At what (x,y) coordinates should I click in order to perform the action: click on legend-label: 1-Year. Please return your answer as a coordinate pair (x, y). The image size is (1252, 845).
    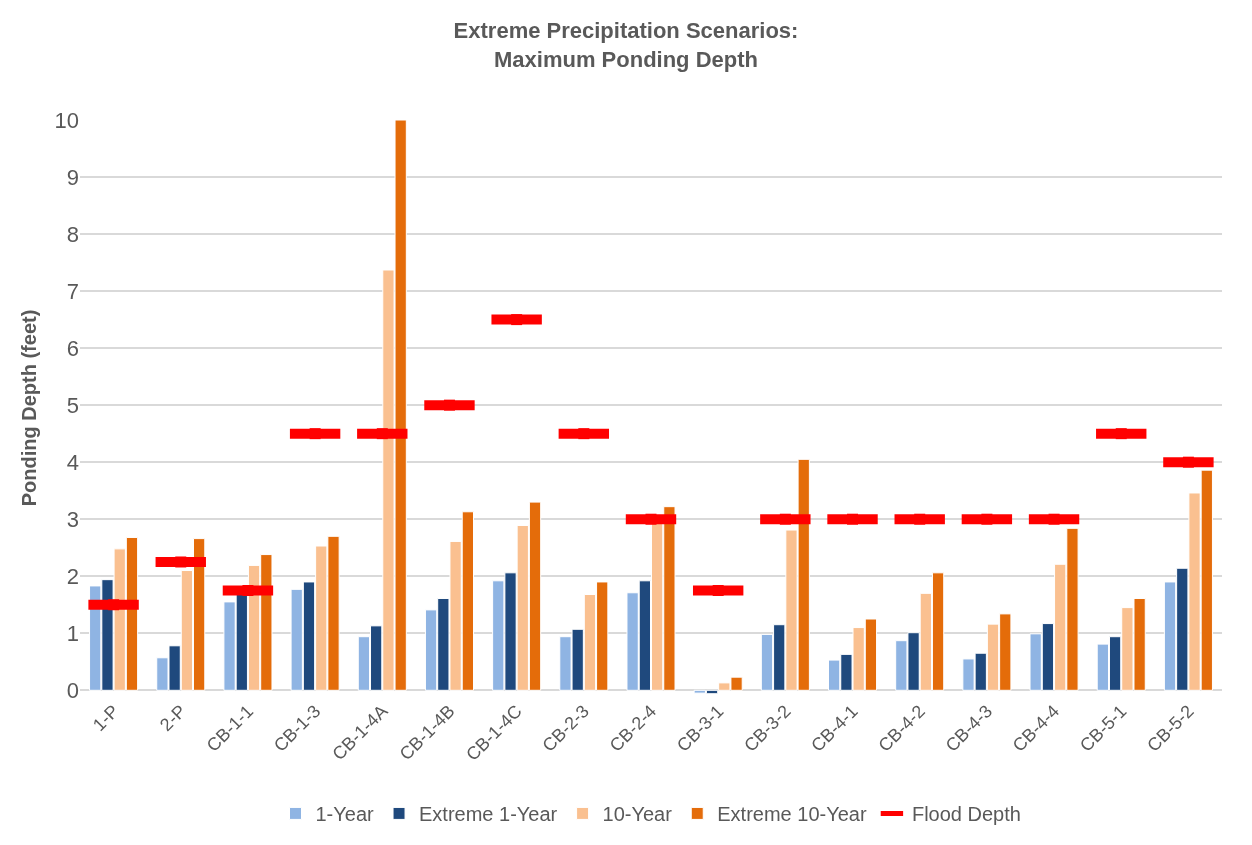
    Looking at the image, I should click on (345, 814).